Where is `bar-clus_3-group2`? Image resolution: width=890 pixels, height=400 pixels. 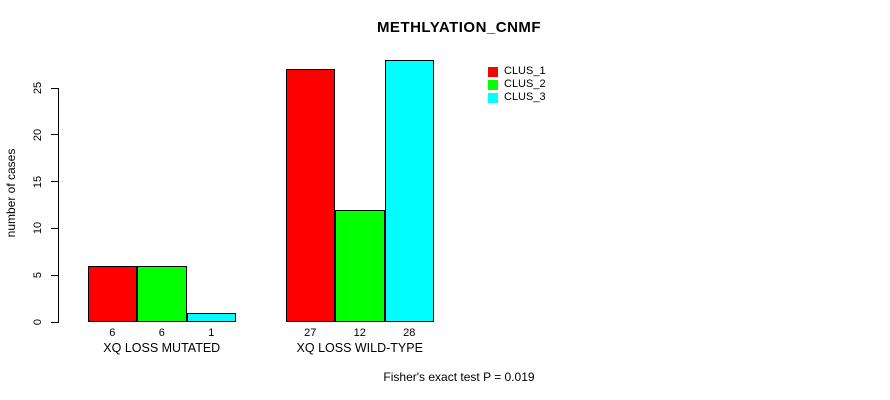
bar-clus_3-group2 is located at coordinates (409, 190).